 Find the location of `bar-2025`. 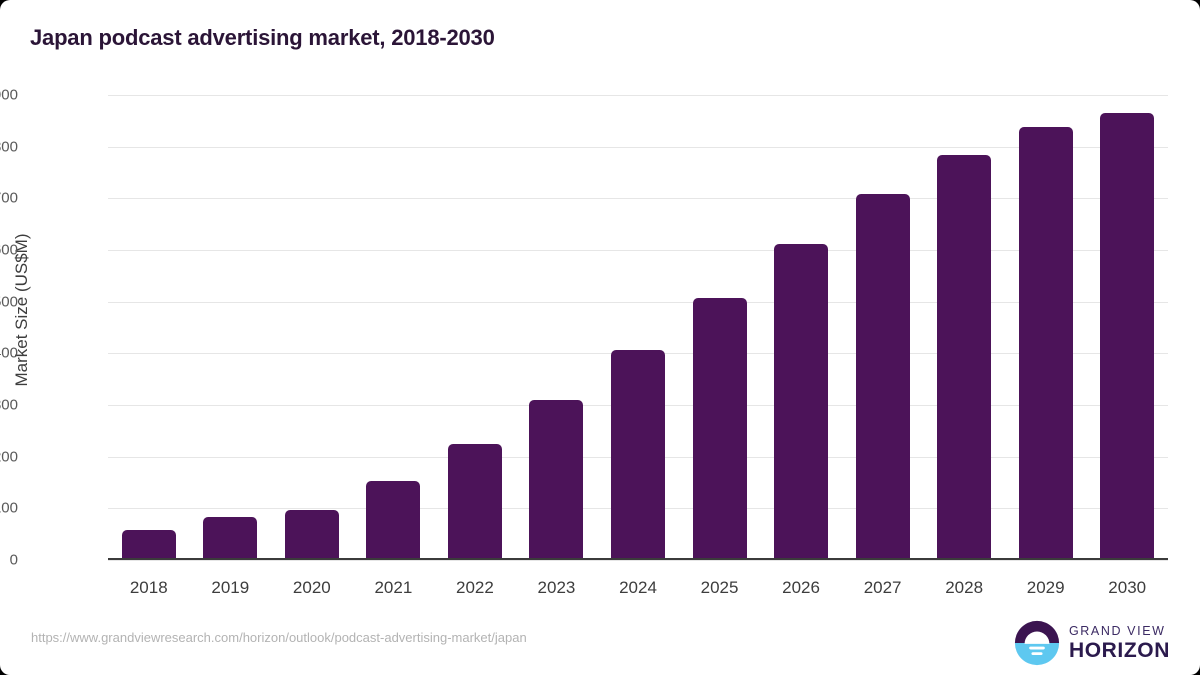

bar-2025 is located at coordinates (719, 427).